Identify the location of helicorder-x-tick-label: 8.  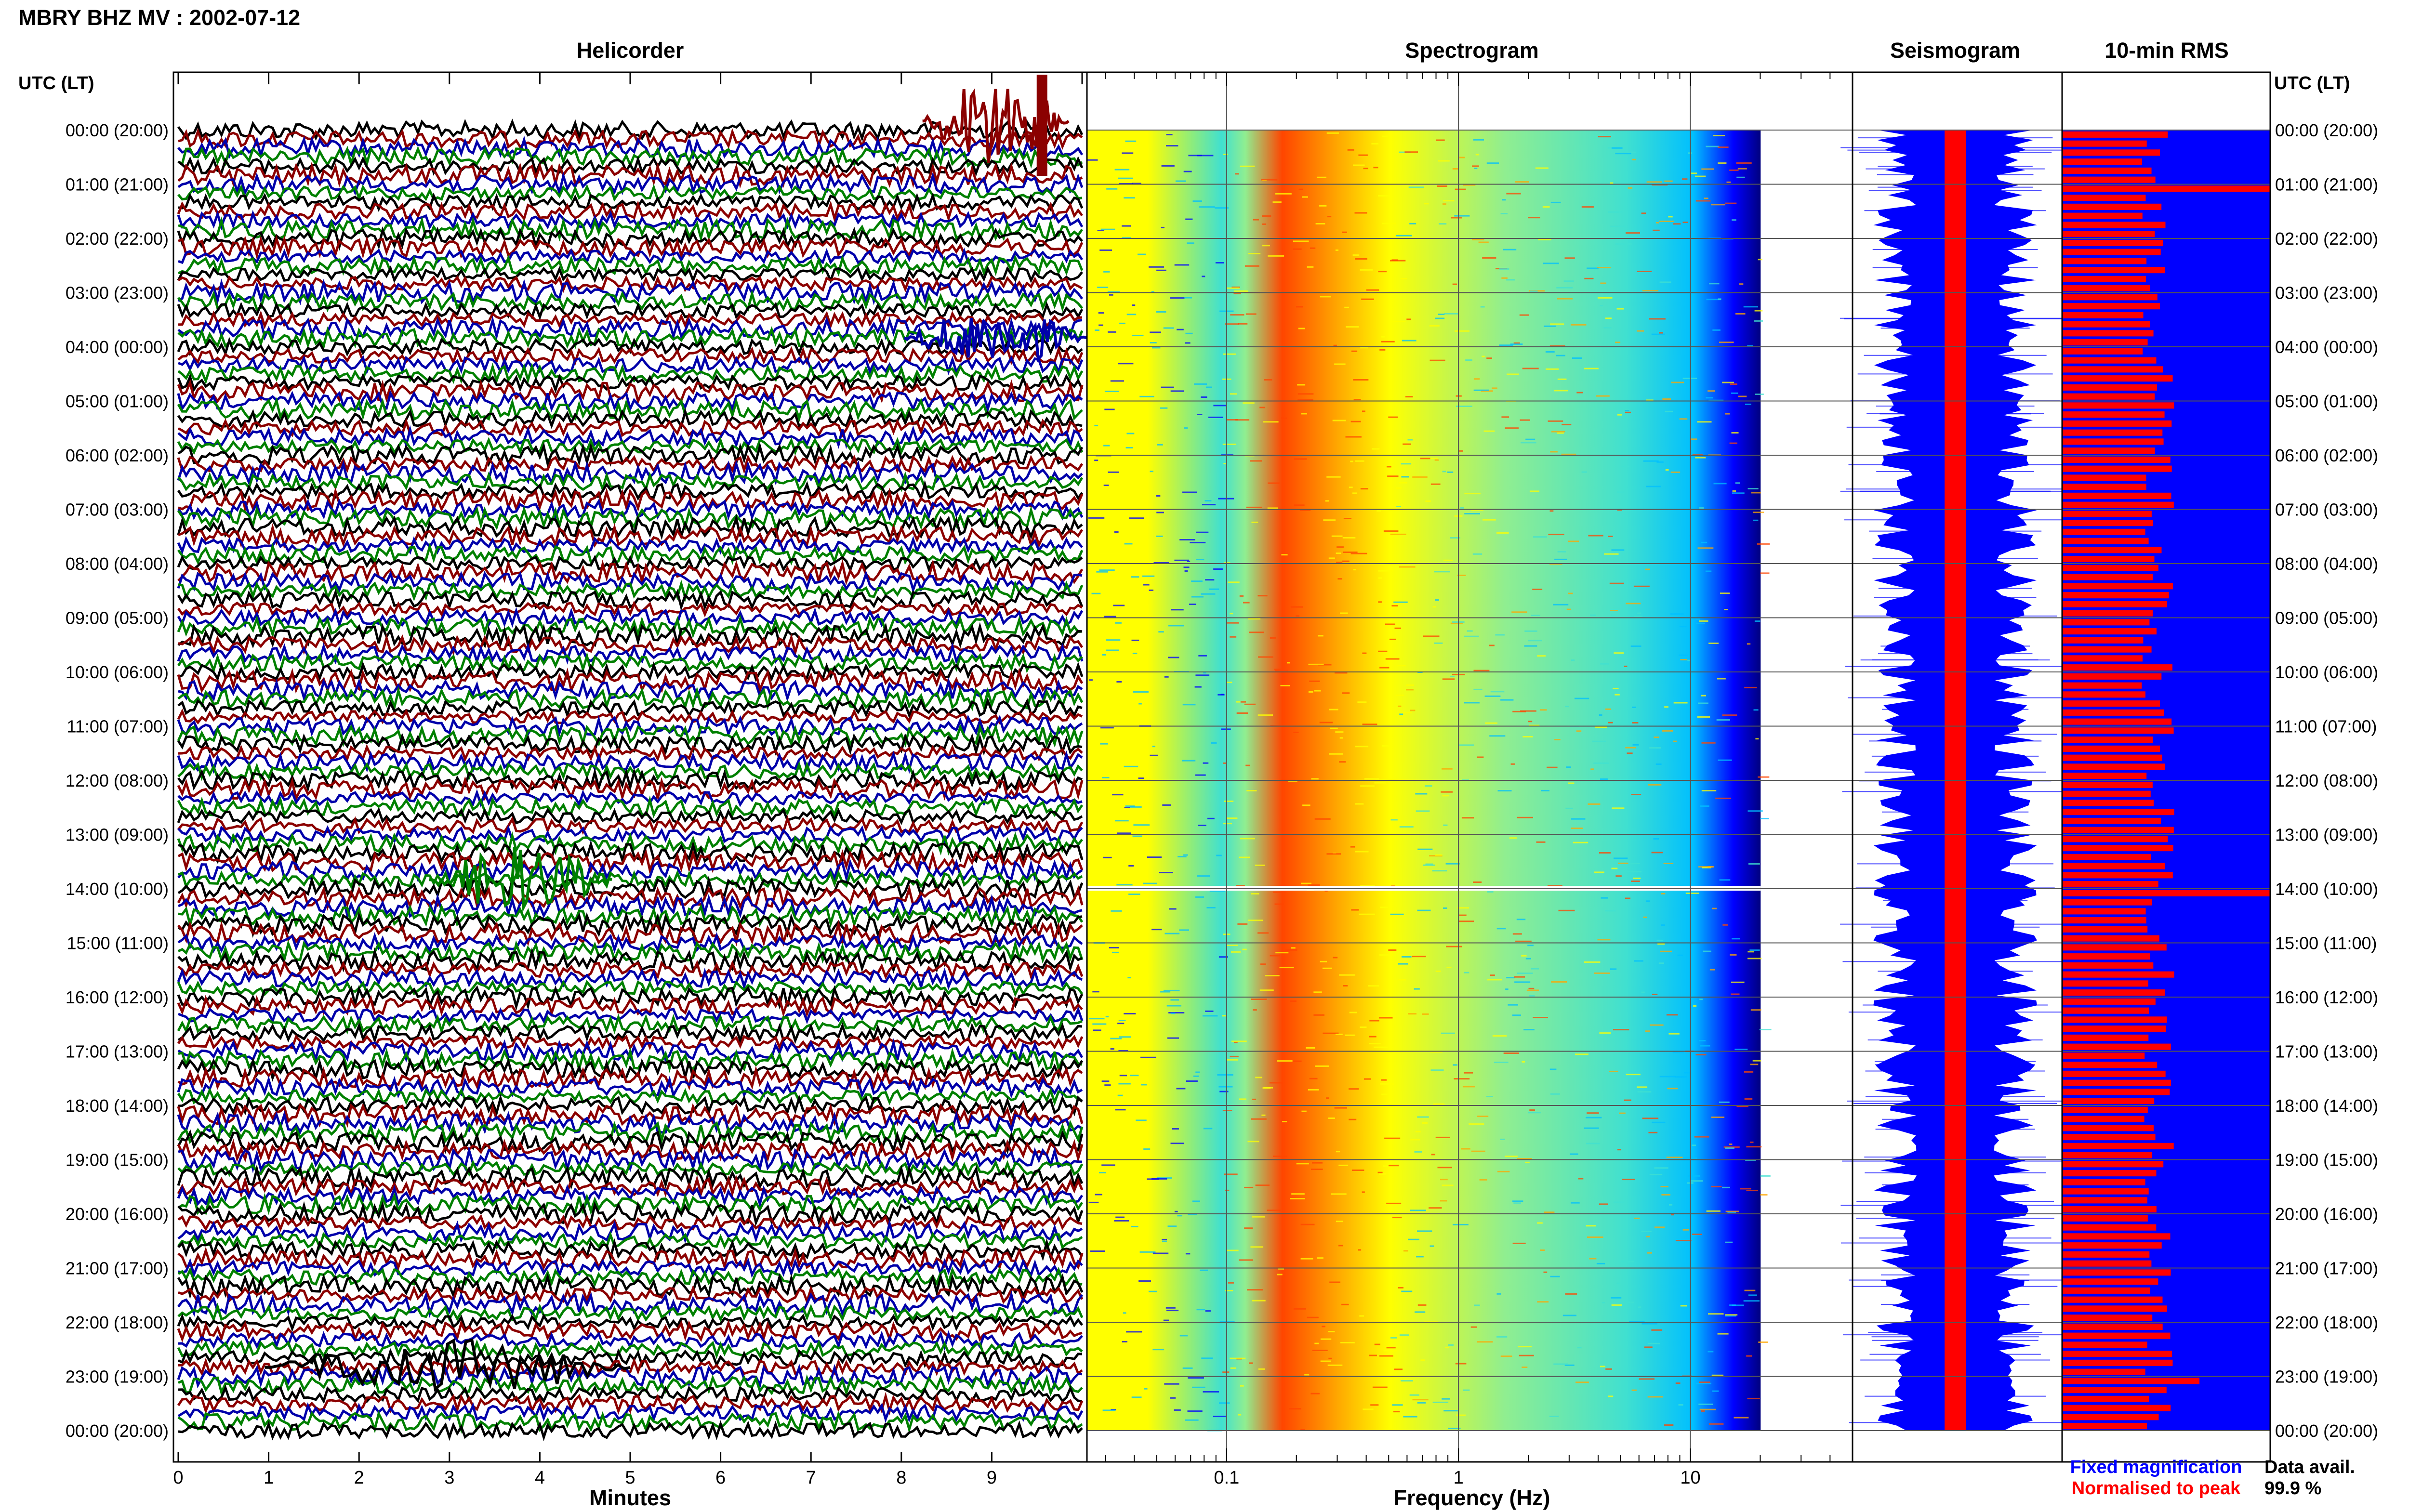
(901, 1478).